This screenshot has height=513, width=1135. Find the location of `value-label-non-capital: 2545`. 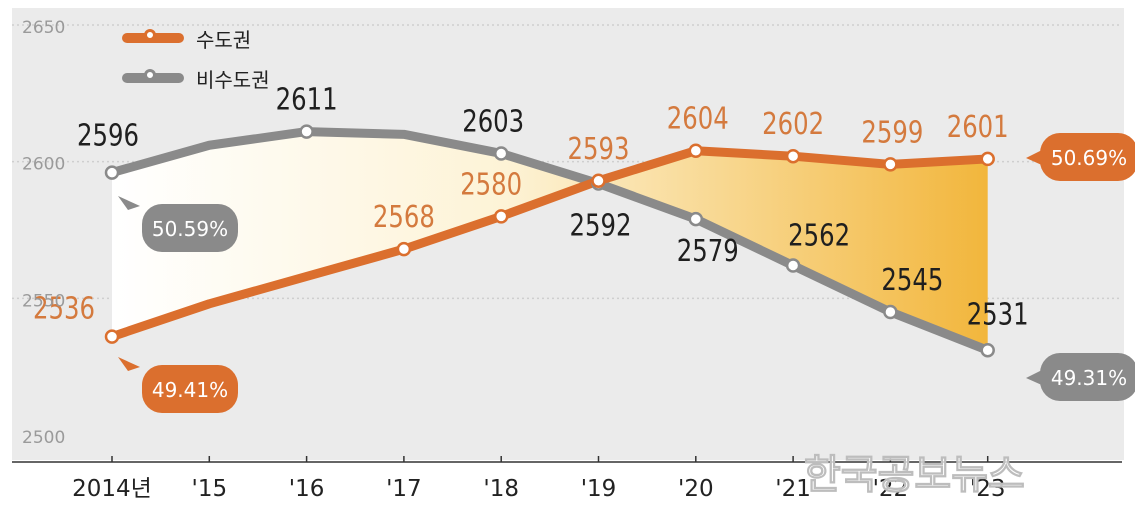

value-label-non-capital: 2545 is located at coordinates (912, 280).